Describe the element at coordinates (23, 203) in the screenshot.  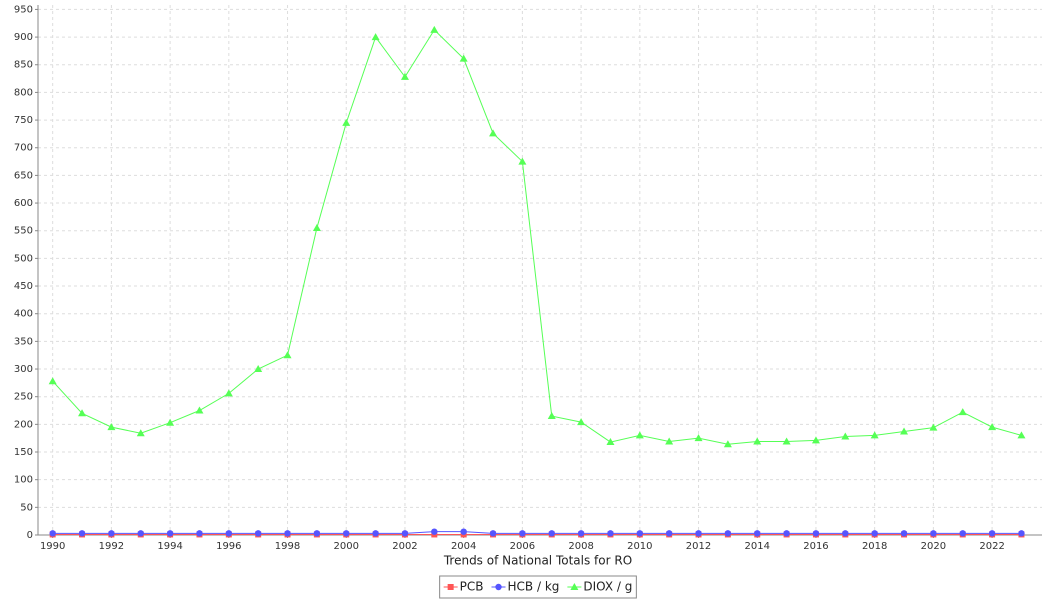
I see `y-tick-label: 600` at that location.